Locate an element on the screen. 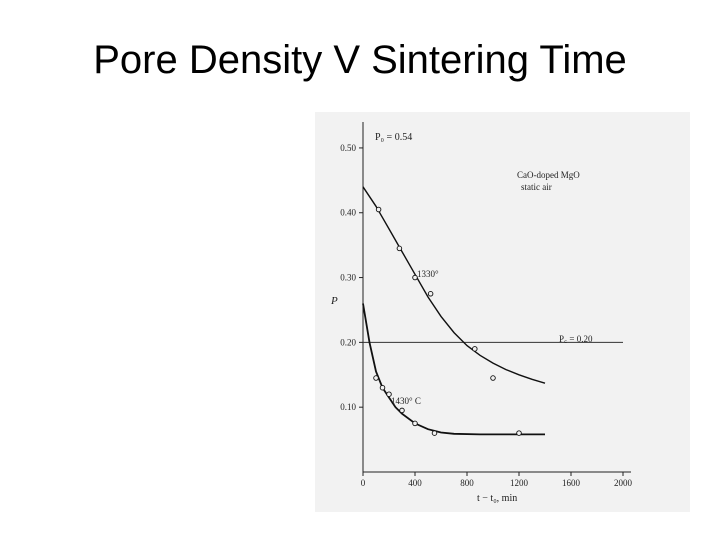 This screenshot has width=720, height=540. annotation-material-line1: CaO-doped MgO is located at coordinates (548, 175).